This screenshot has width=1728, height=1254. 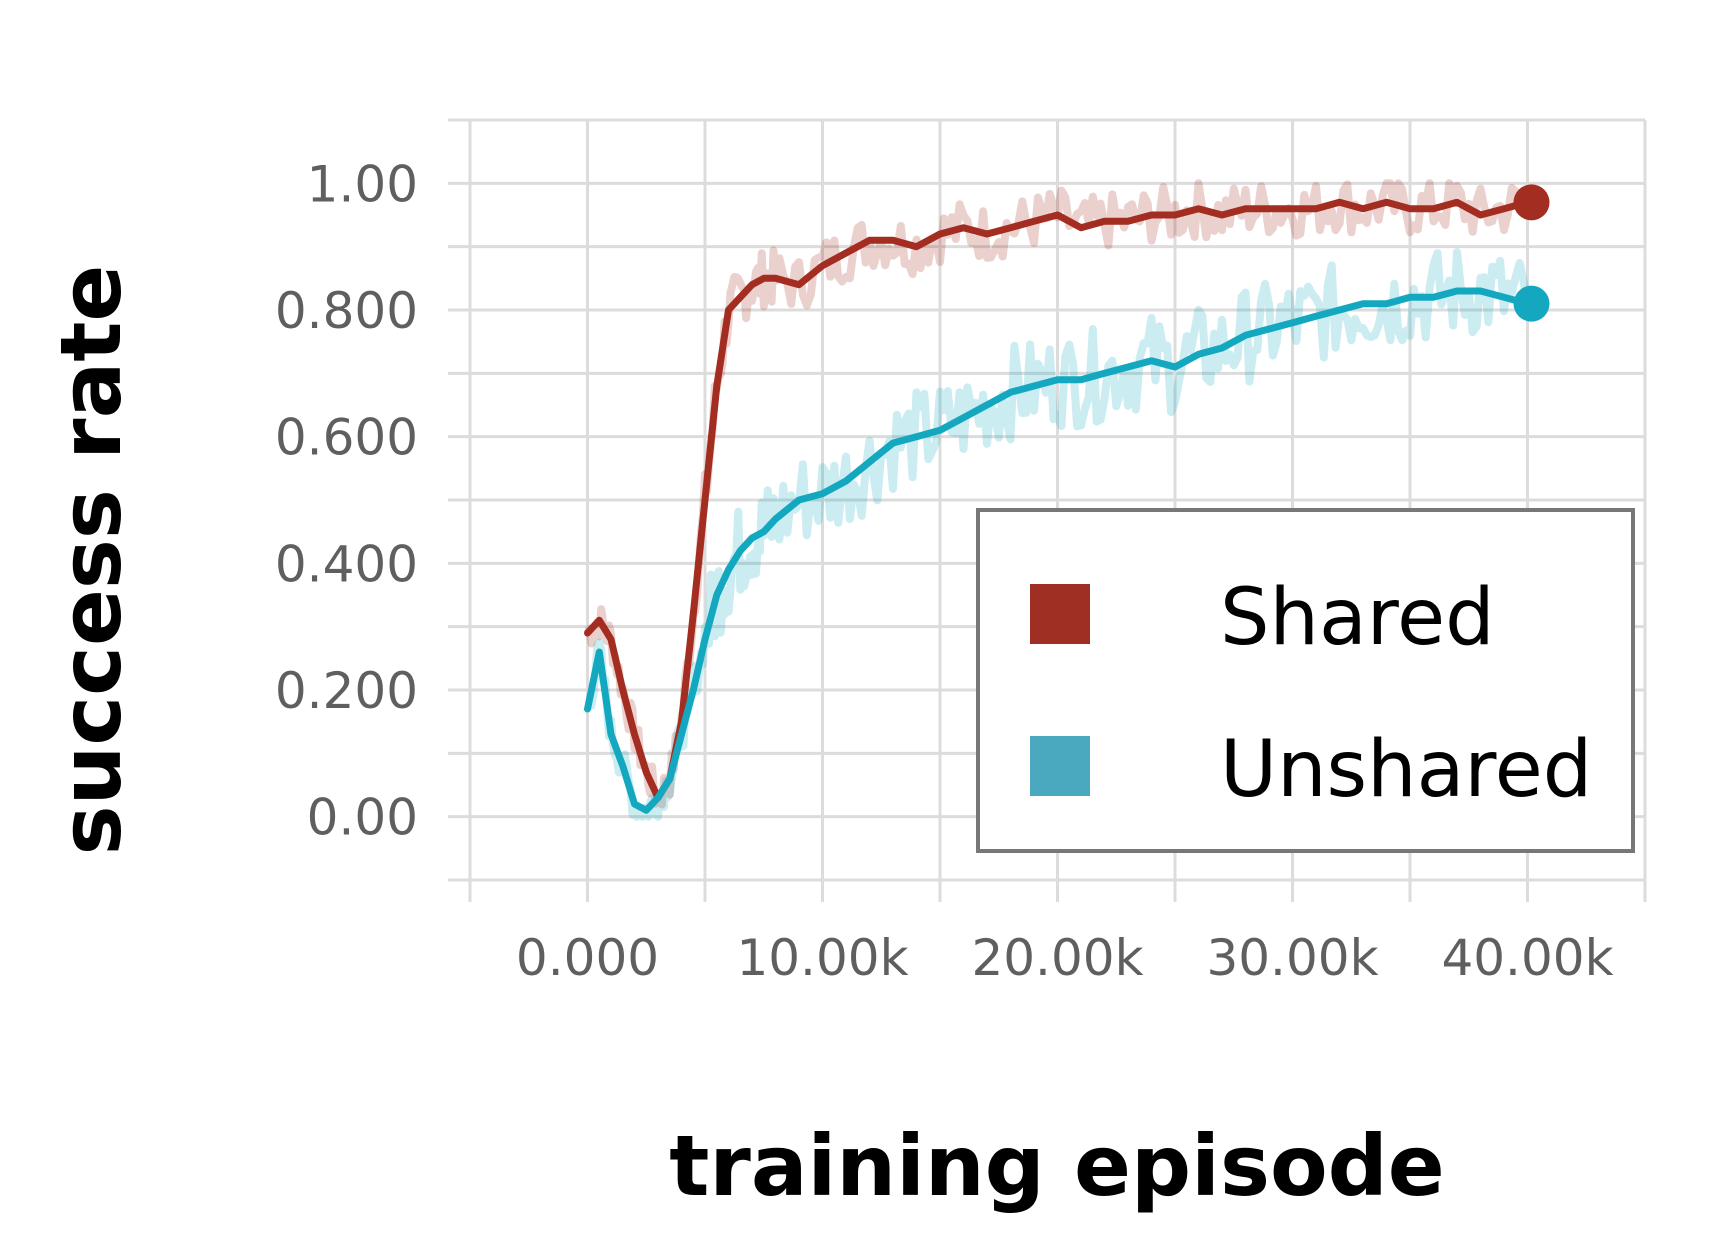 What do you see at coordinates (1057, 1166) in the screenshot?
I see `x-axis-title: training episode` at bounding box center [1057, 1166].